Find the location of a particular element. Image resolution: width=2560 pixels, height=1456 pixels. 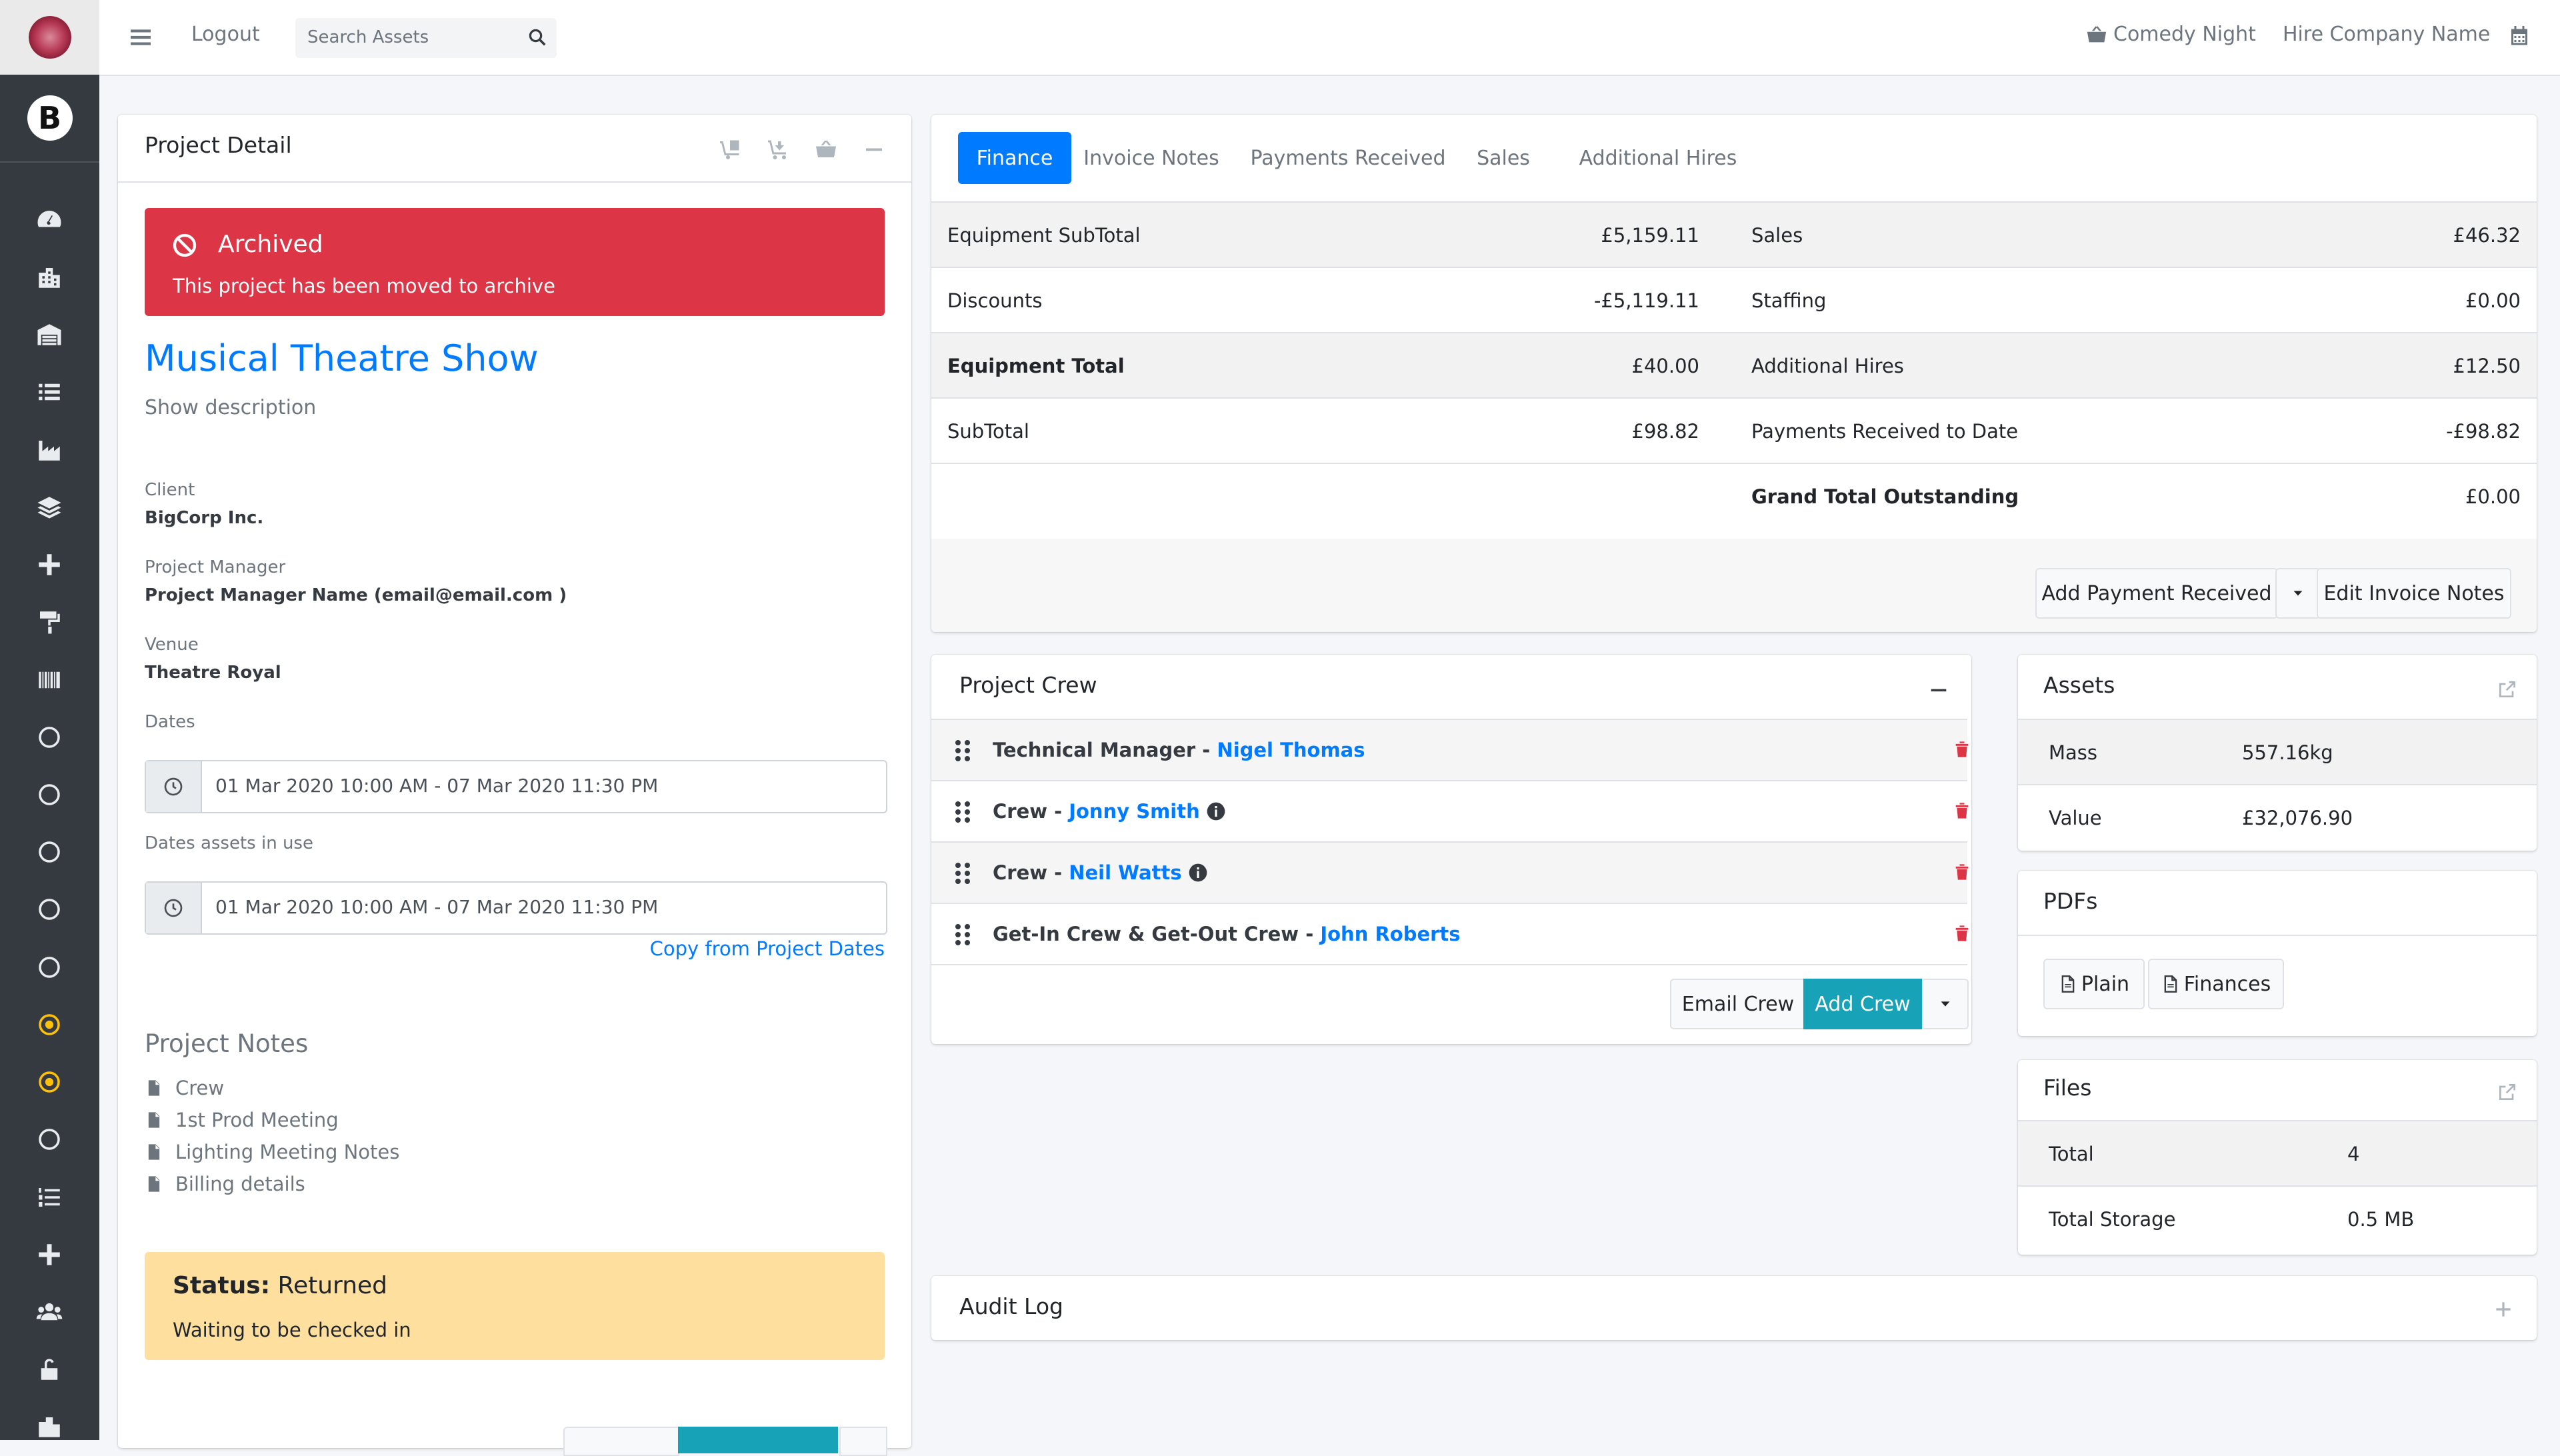

basket-icon is located at coordinates (826, 149).